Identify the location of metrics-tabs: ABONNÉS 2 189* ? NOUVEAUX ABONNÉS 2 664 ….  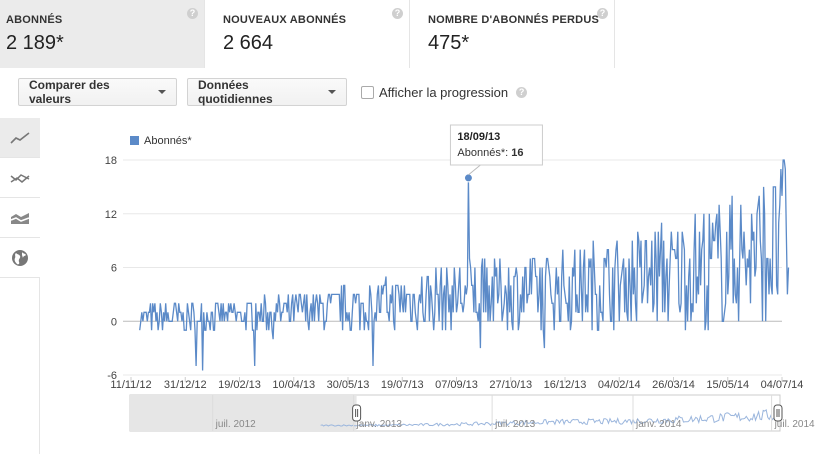
(411, 34).